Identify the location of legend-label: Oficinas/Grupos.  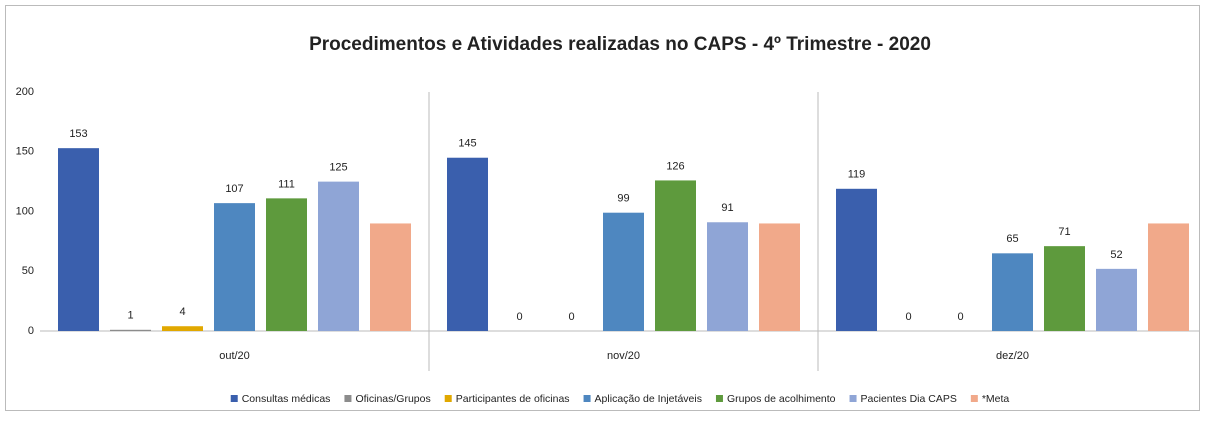
(392, 399).